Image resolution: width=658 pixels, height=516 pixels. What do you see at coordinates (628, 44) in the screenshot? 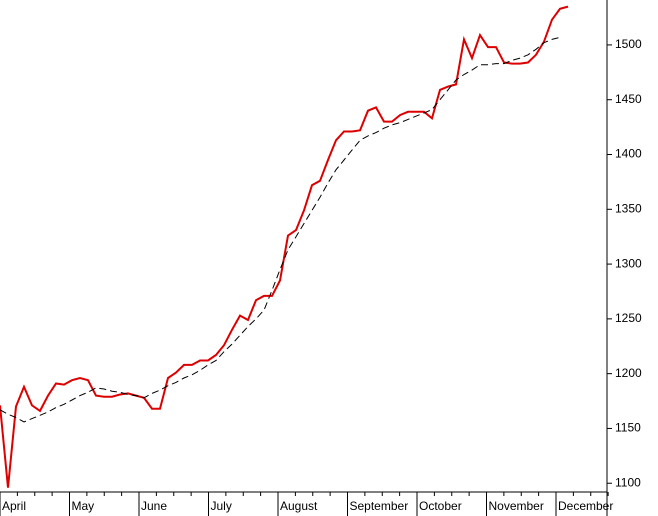
I see `y-tick-label: 1500` at bounding box center [628, 44].